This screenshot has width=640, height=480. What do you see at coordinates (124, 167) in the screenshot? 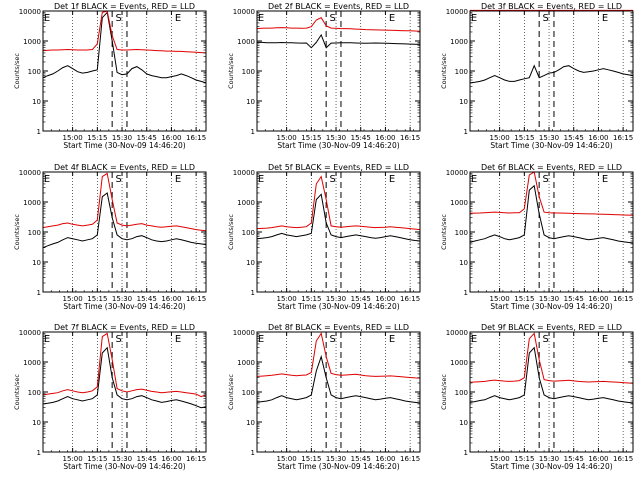
I see `panel-title: Det 4f BLACK = Events, RED = LLD` at bounding box center [124, 167].